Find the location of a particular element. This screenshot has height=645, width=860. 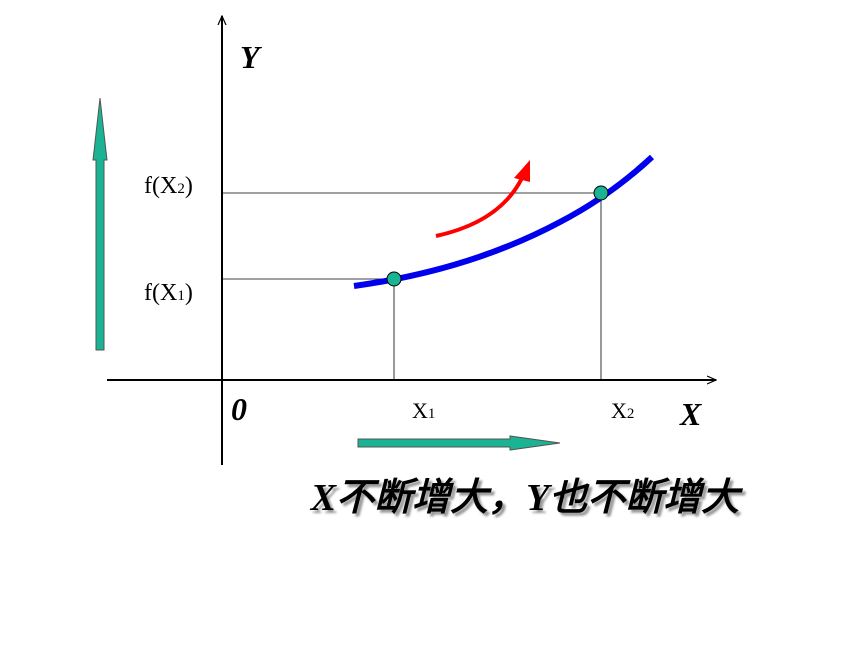

fx1-label: f(X1) is located at coordinates (168, 293).